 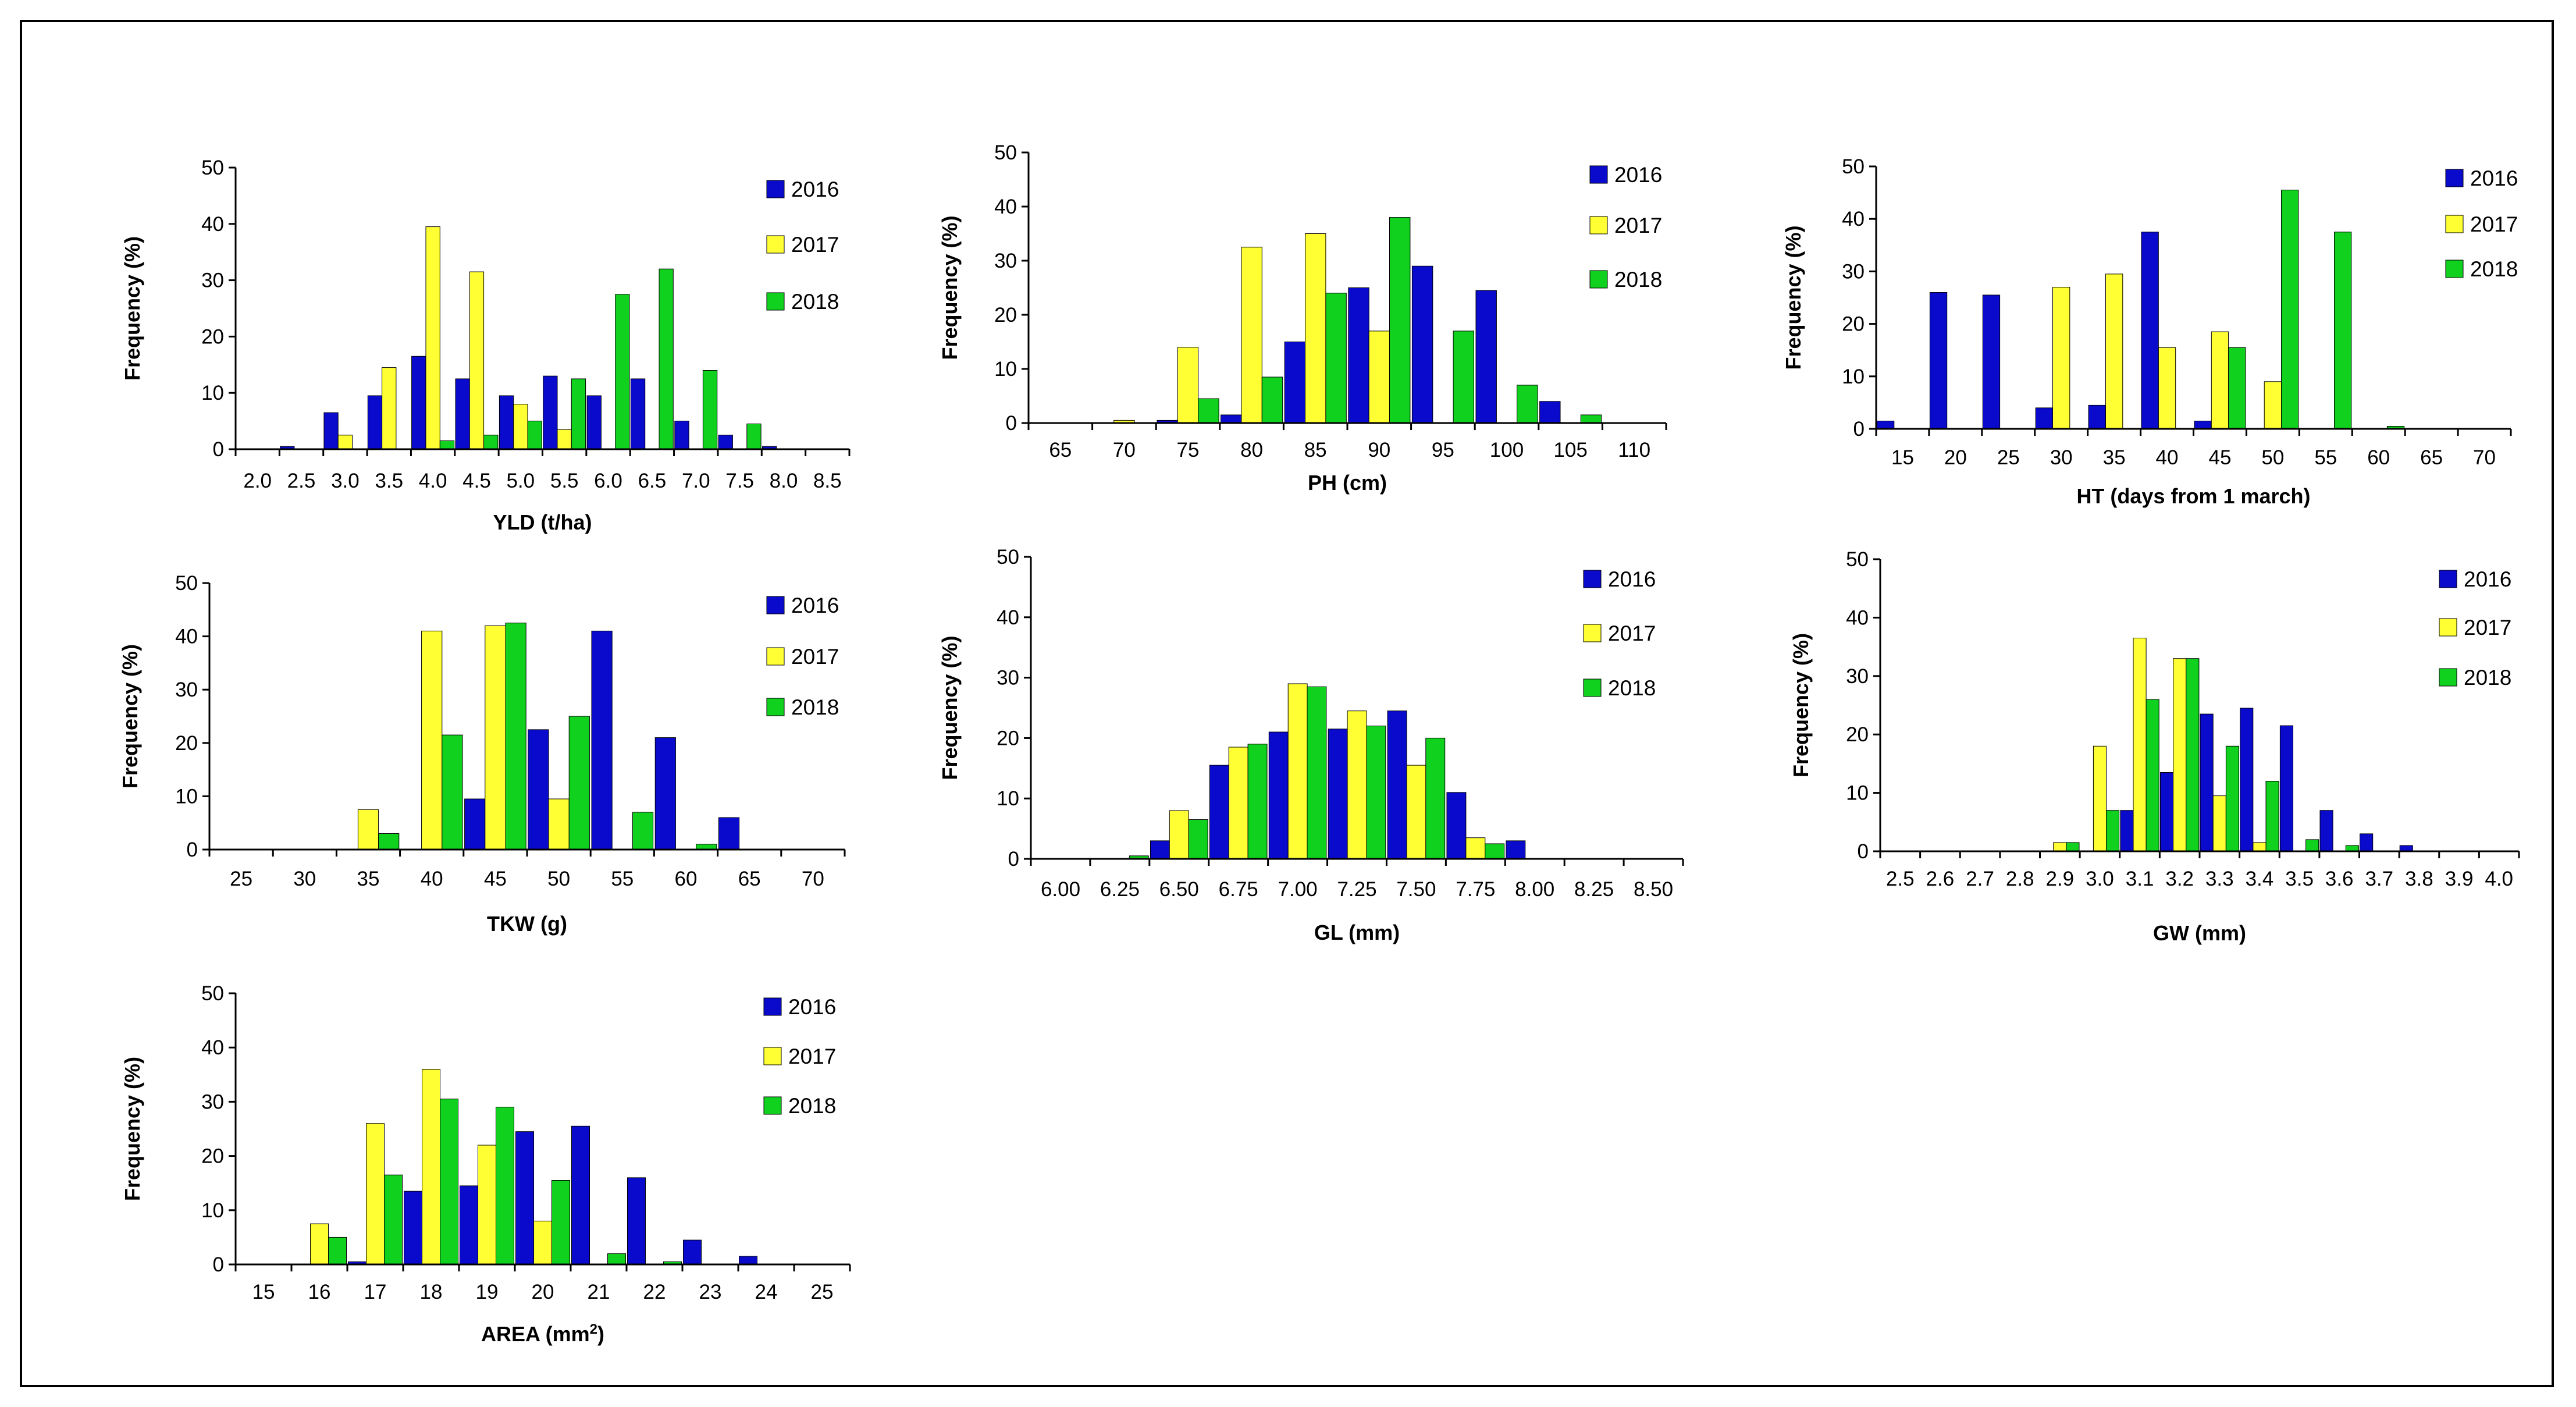 I want to click on x-tick-label: 25, so click(x=823, y=1292).